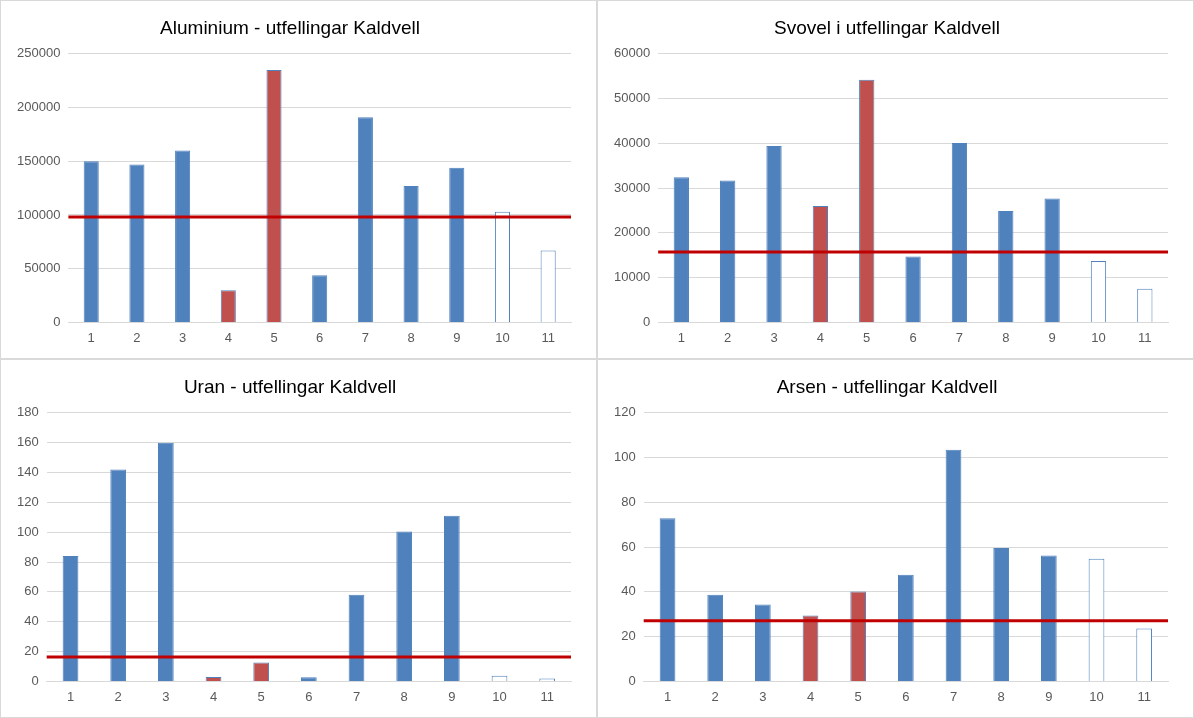 The width and height of the screenshot is (1194, 718). Describe the element at coordinates (27, 442) in the screenshot. I see `y-tick-label: 160` at that location.